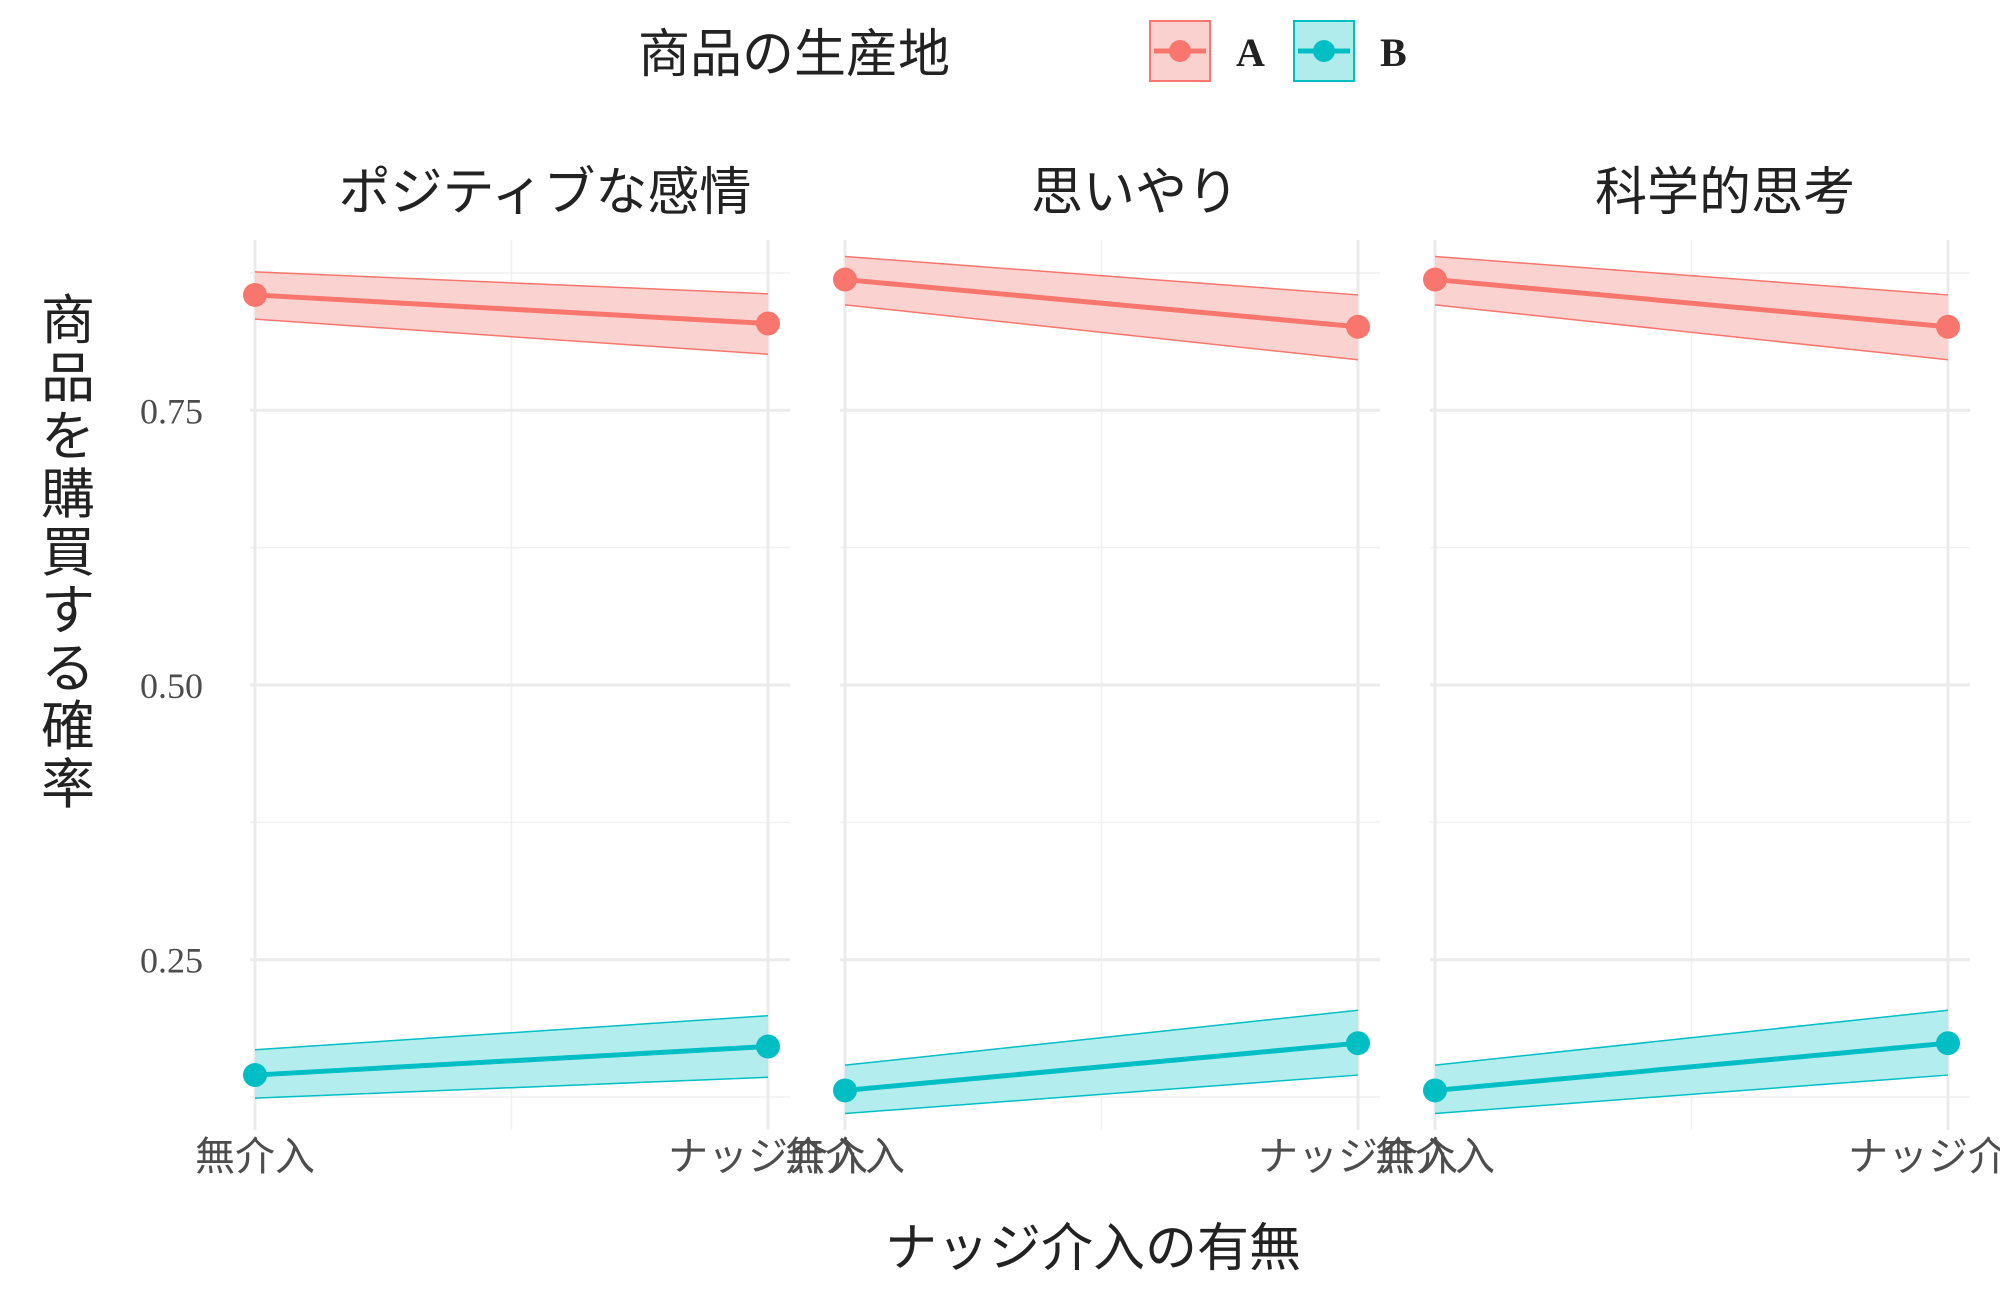 Image resolution: width=2000 pixels, height=1311 pixels. I want to click on facet-title: ポジティブな感情, so click(545, 193).